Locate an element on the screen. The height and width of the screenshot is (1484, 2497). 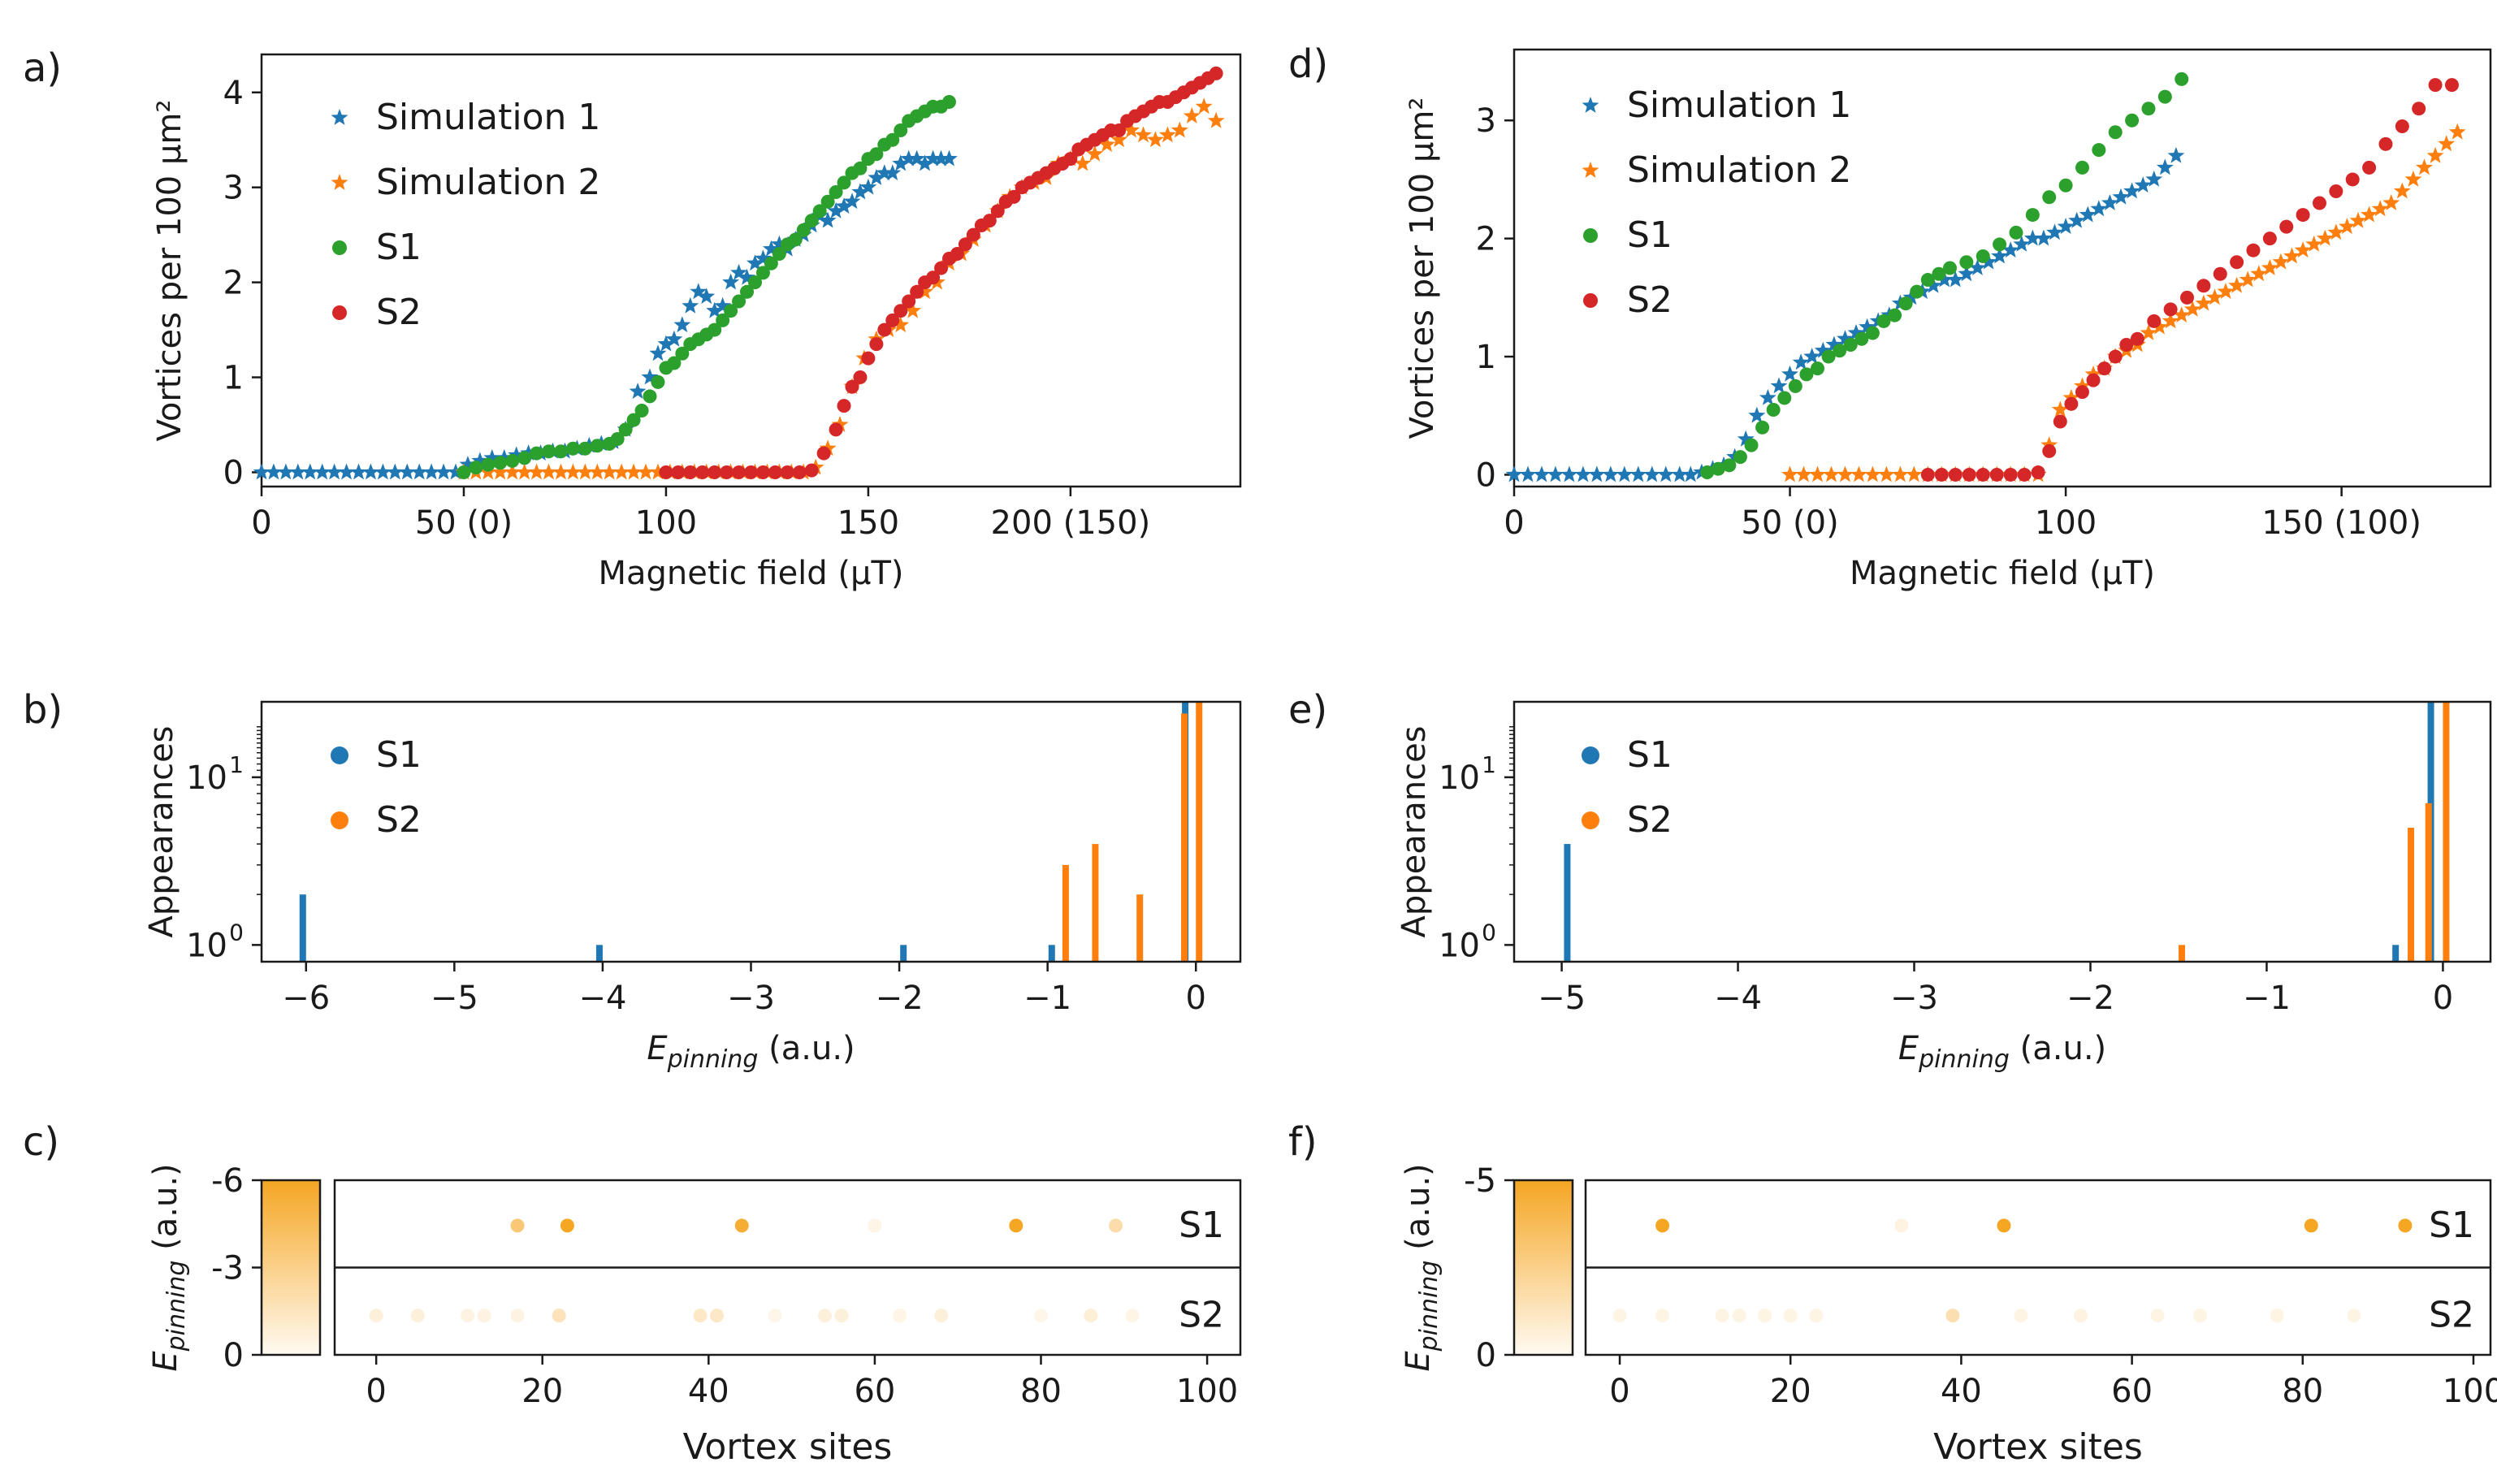
y-tick-exponent-e: 0 is located at coordinates (1489, 932).